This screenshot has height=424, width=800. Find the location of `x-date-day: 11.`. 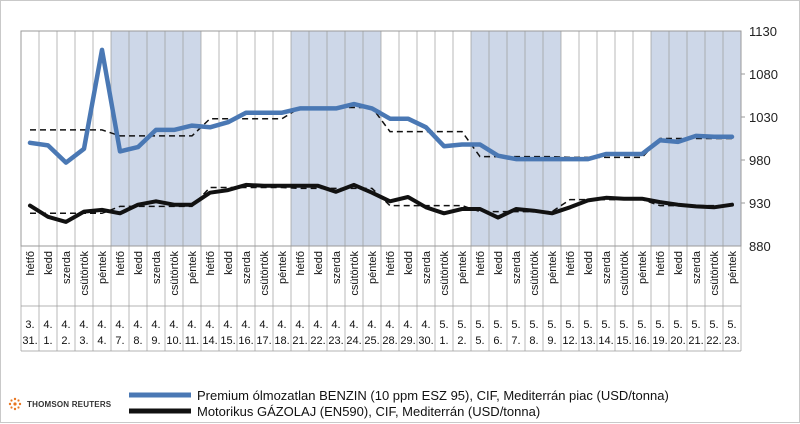

x-date-day: 11. is located at coordinates (192, 341).